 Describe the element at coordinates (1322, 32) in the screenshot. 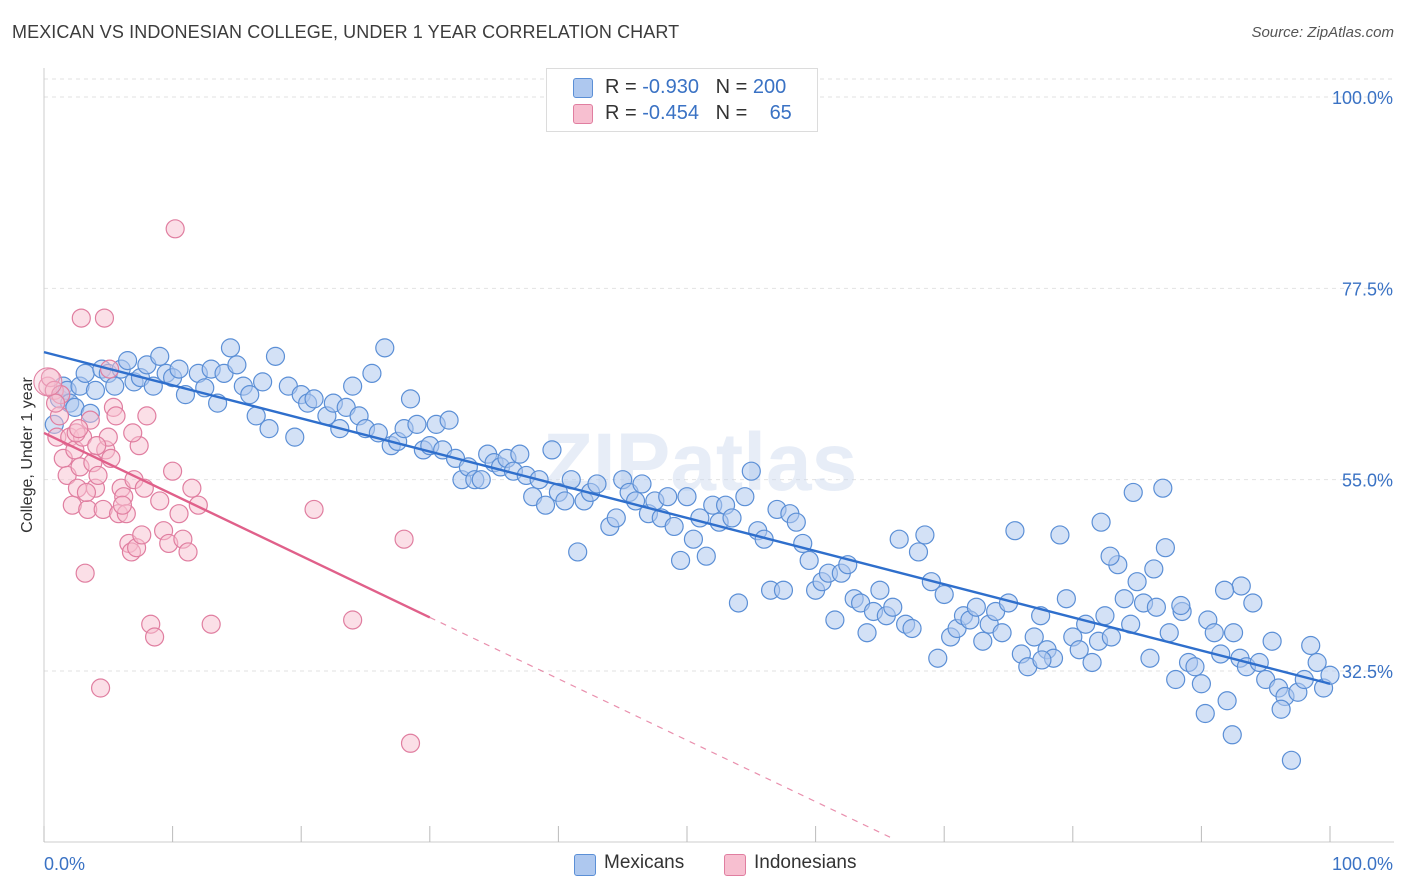

I see `source-label: Source: ZipAtlas.com` at that location.